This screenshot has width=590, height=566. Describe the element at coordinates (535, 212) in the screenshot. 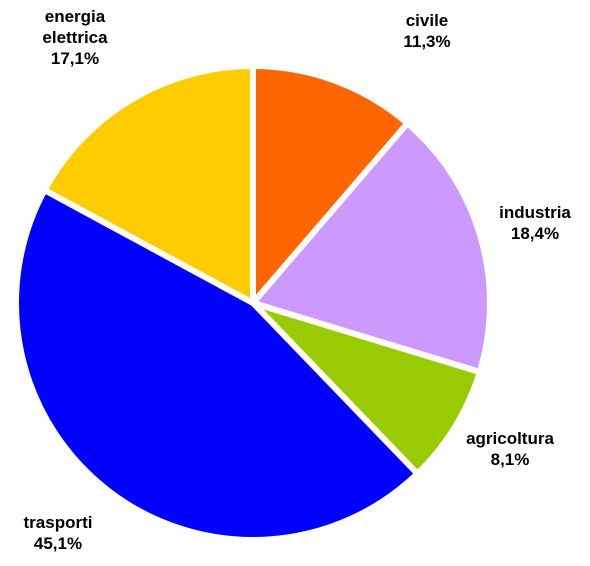

I see `category-label: industria` at that location.